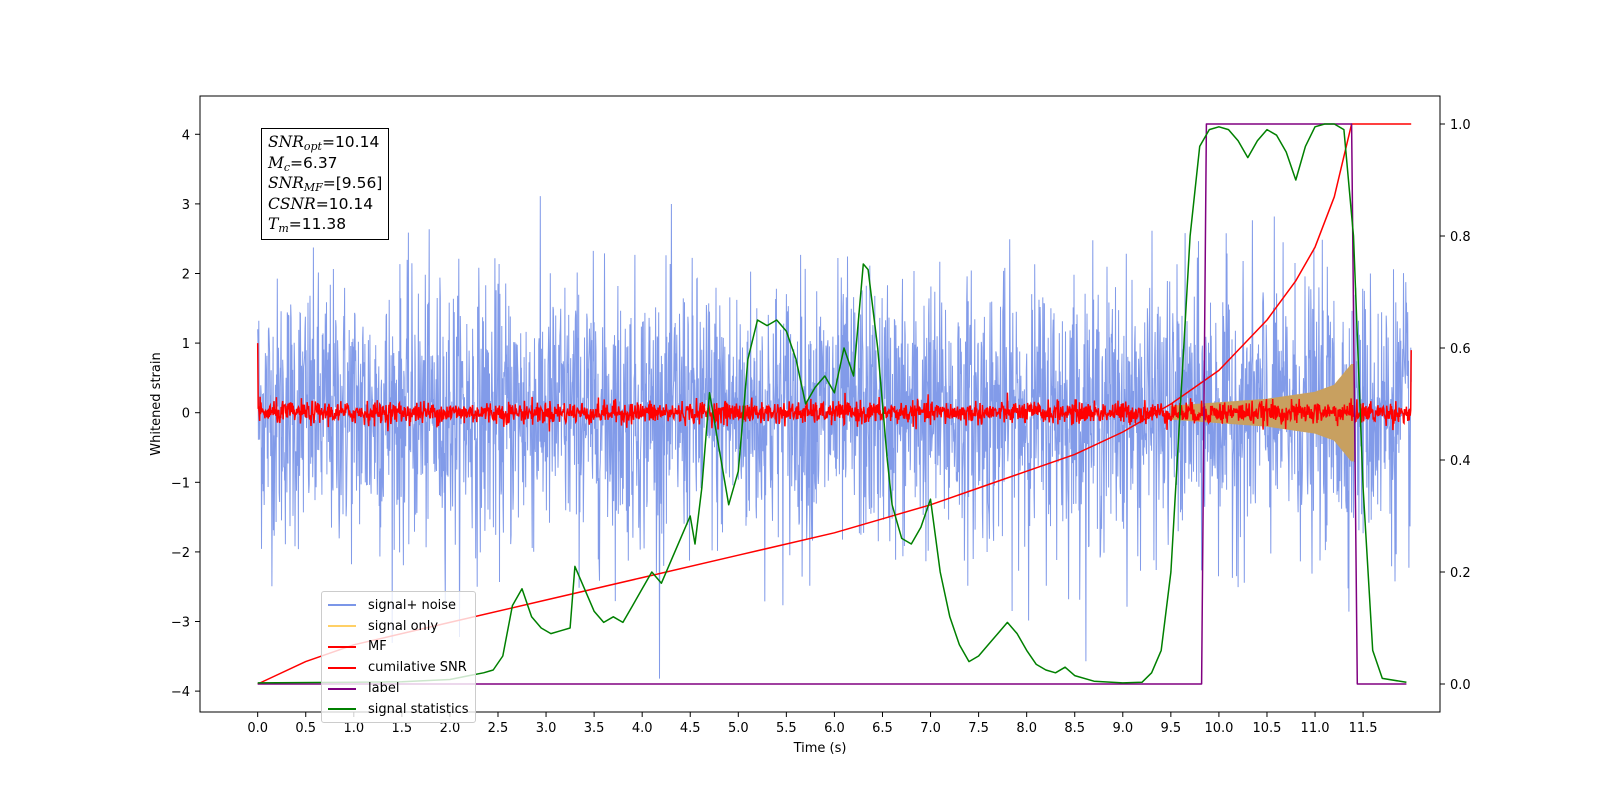 This screenshot has width=1600, height=800. Describe the element at coordinates (403, 626) in the screenshot. I see `legend-label: signal only` at that location.